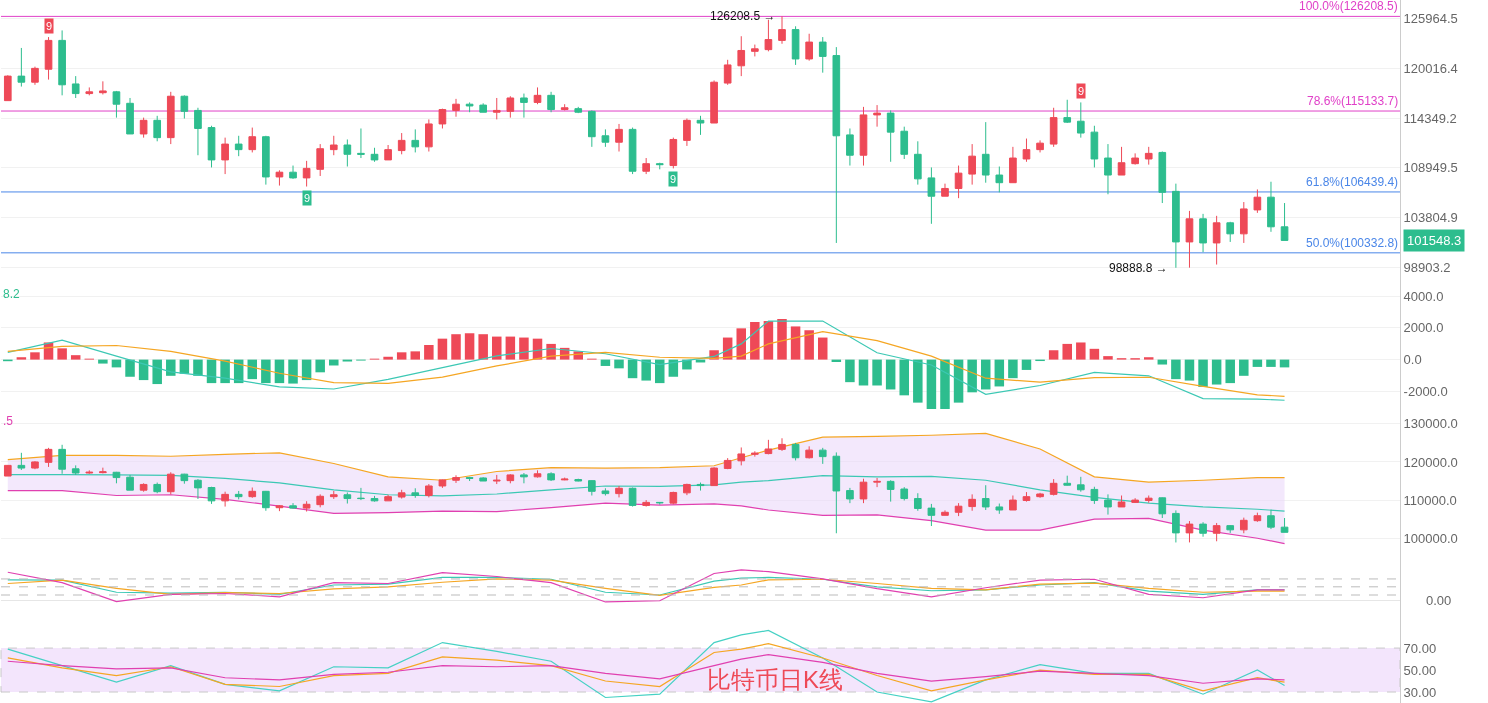 This screenshot has width=1488, height=703. I want to click on annotation: 9, so click(1081, 91).